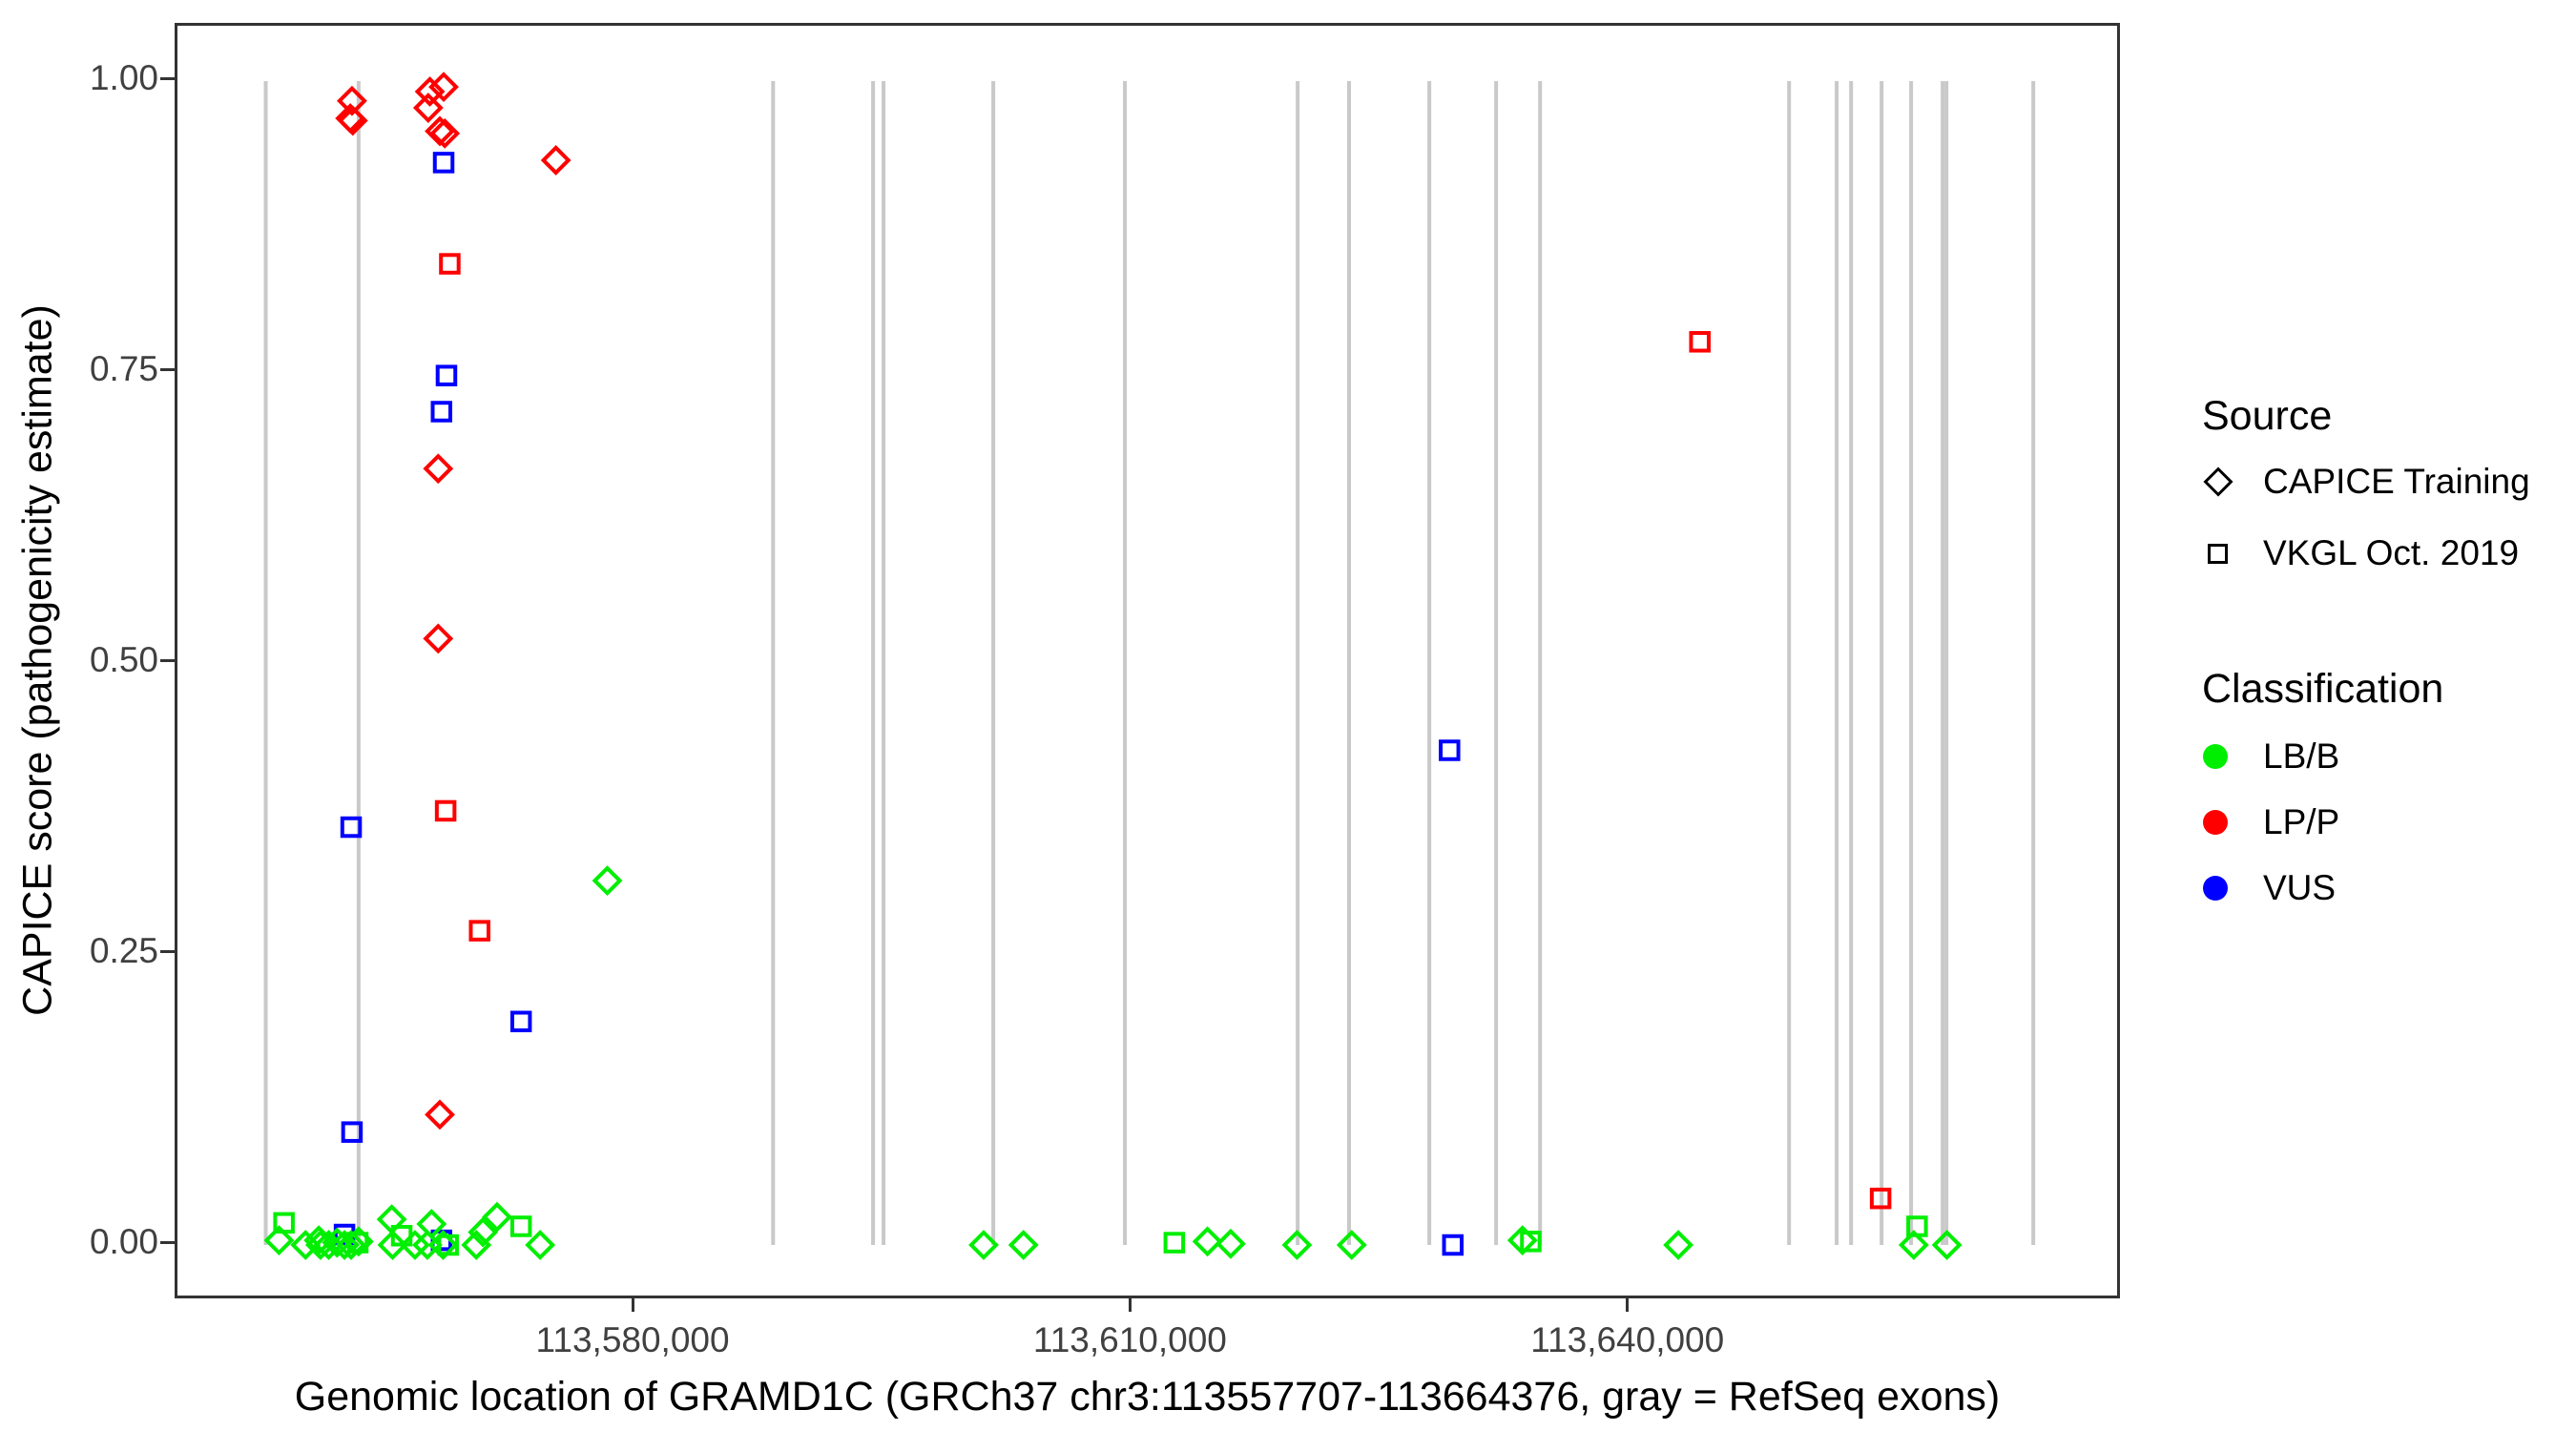 The height and width of the screenshot is (1431, 2576). Describe the element at coordinates (2396, 481) in the screenshot. I see `legend-item-label: CAPICE Training` at that location.